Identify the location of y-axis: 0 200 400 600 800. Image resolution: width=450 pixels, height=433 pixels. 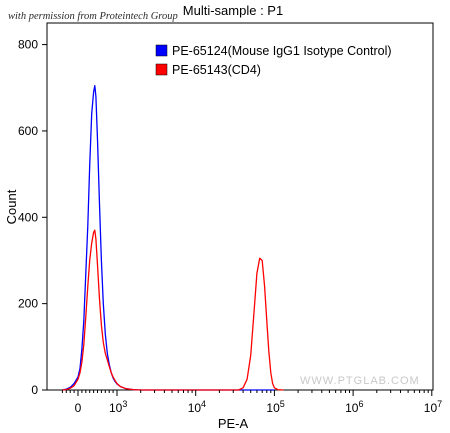
(32, 217).